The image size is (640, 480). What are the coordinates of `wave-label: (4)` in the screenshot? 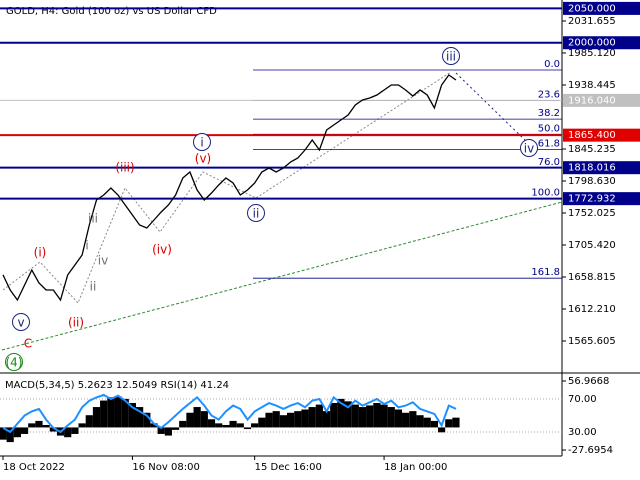 It's located at (14, 363).